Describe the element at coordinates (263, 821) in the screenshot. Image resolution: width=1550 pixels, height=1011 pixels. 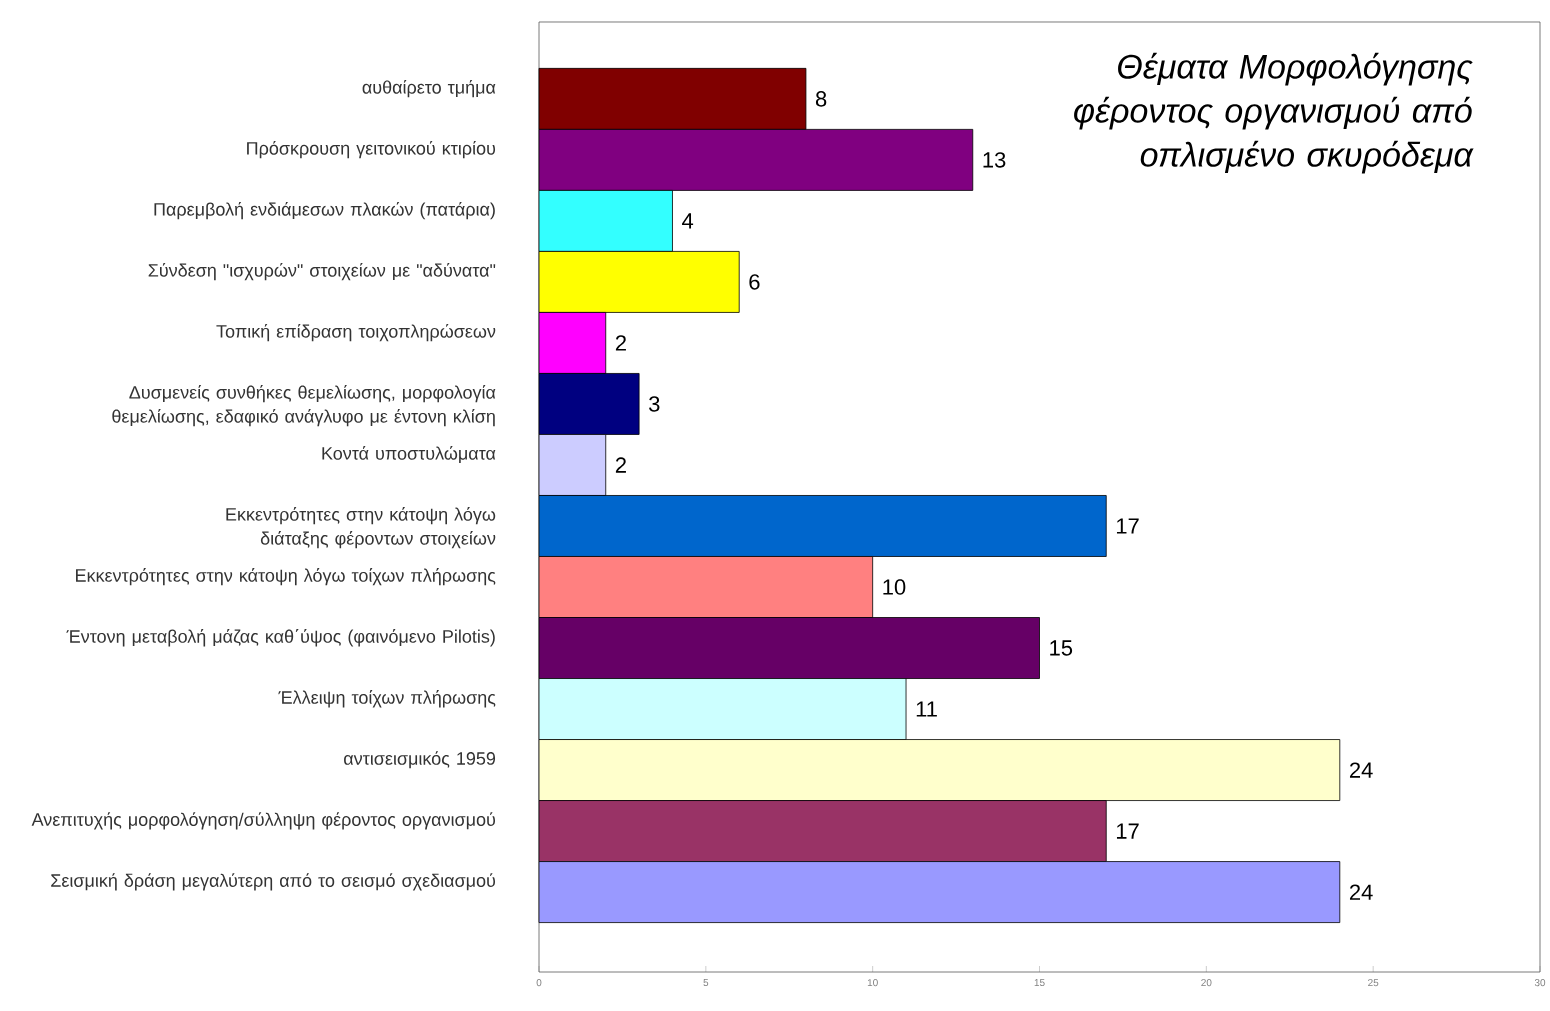
I see `y-tick-label: Ανεπιτυχής μορφολόγηση/σύλληψη φέροντος οργανισμού` at that location.